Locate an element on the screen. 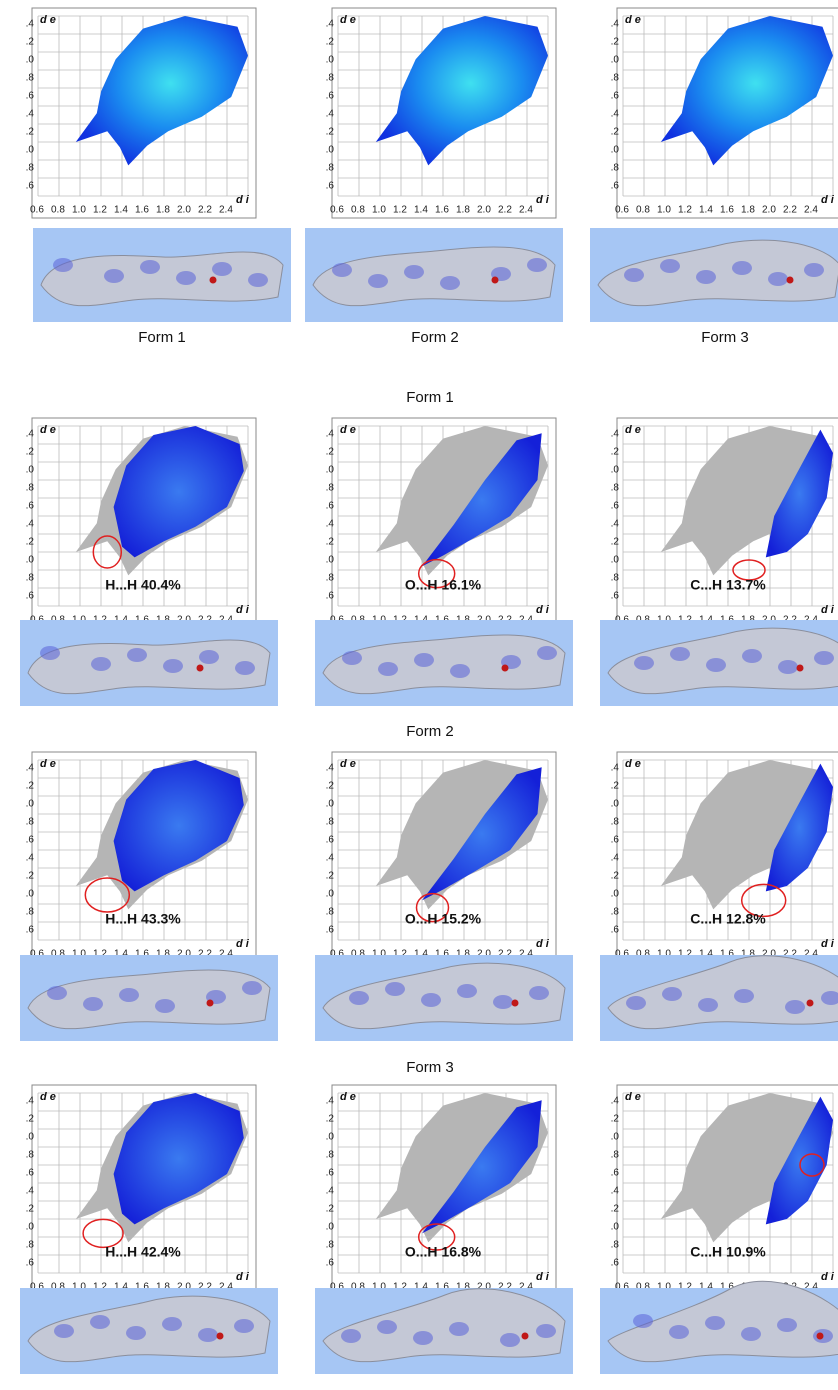  x-tick-label: 2.4 is located at coordinates (526, 210).